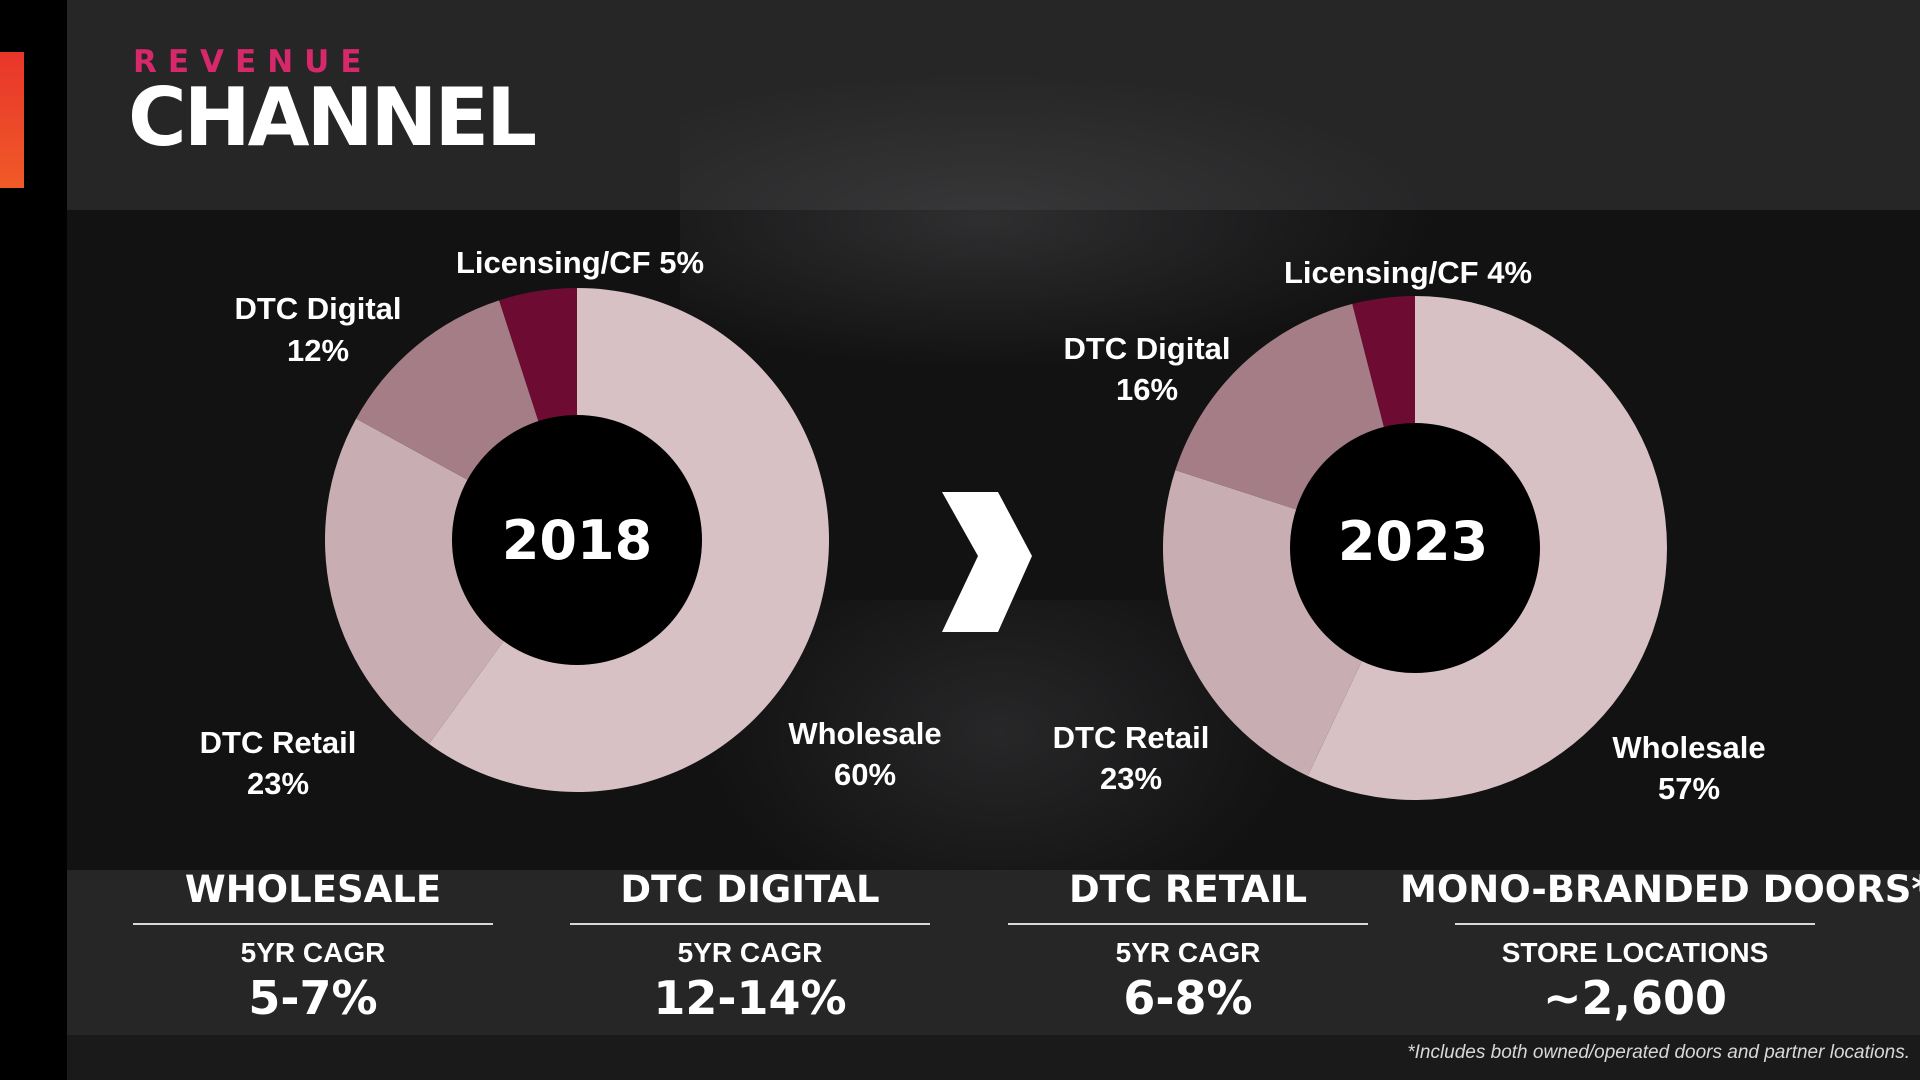 The width and height of the screenshot is (1920, 1080). What do you see at coordinates (317, 308) in the screenshot?
I see `slice-name-digital-2018: DTC Digital` at bounding box center [317, 308].